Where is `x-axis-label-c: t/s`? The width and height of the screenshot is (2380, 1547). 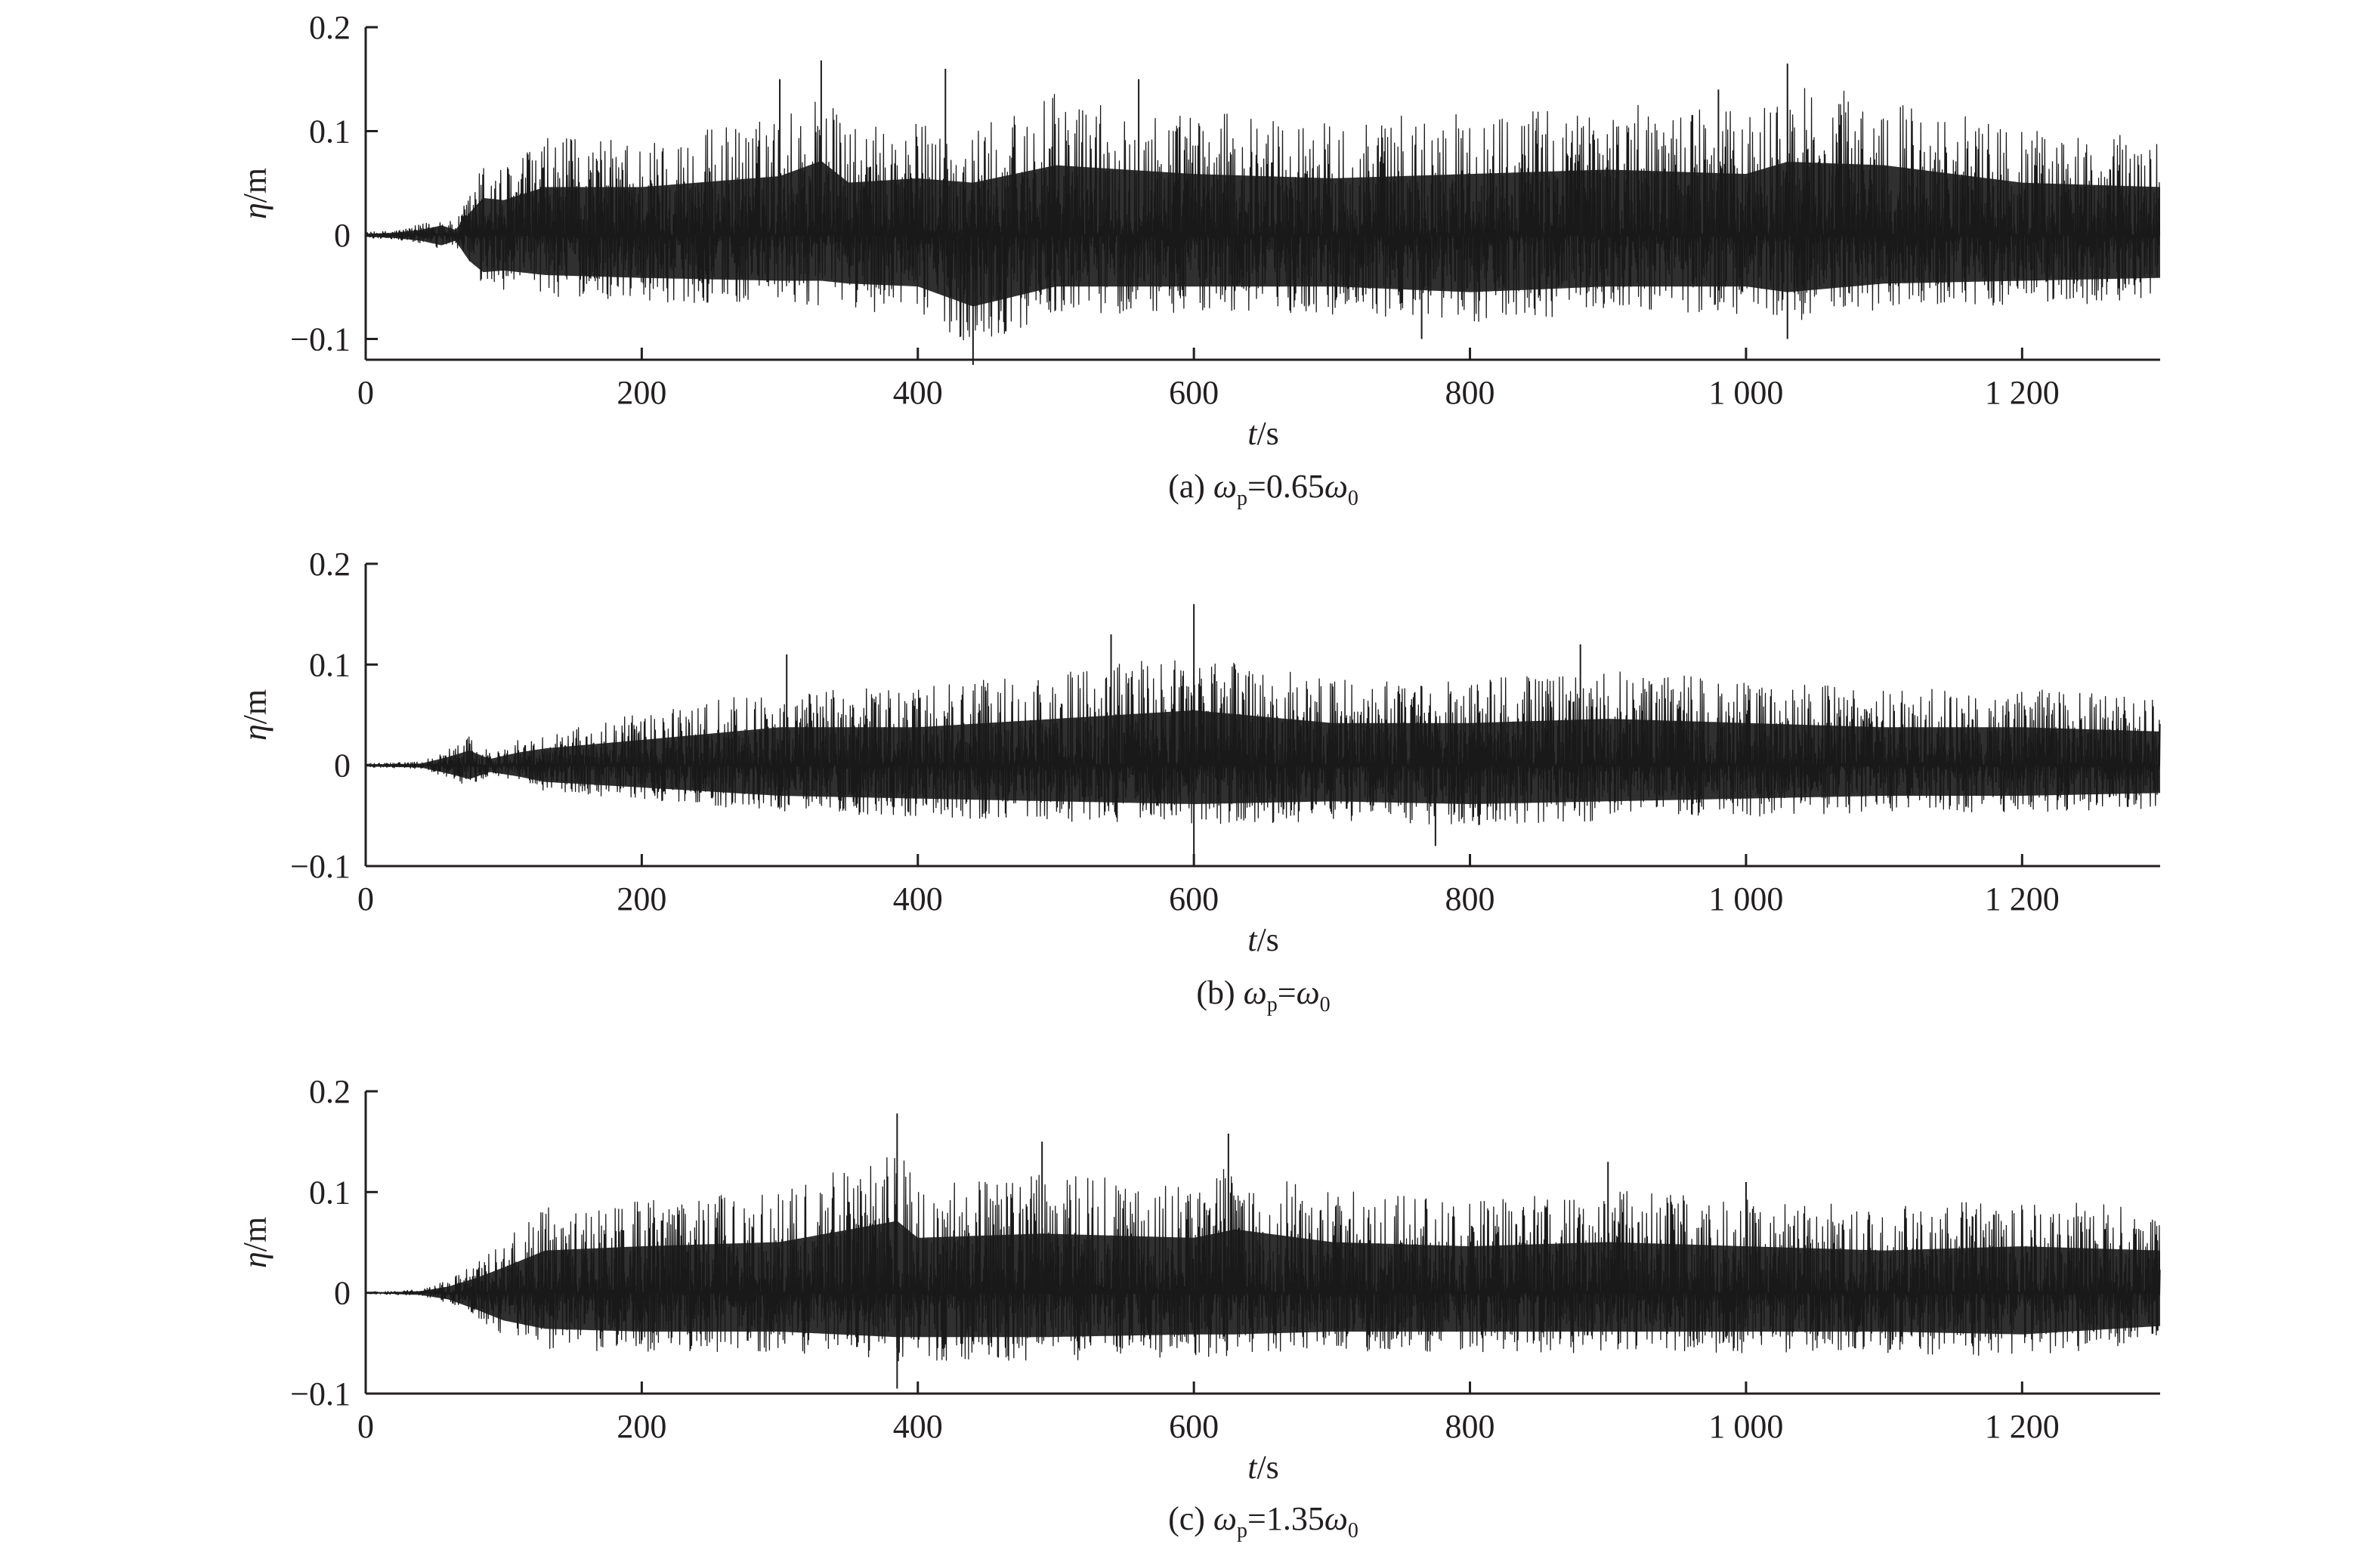
x-axis-label-c: t/s is located at coordinates (1263, 1467).